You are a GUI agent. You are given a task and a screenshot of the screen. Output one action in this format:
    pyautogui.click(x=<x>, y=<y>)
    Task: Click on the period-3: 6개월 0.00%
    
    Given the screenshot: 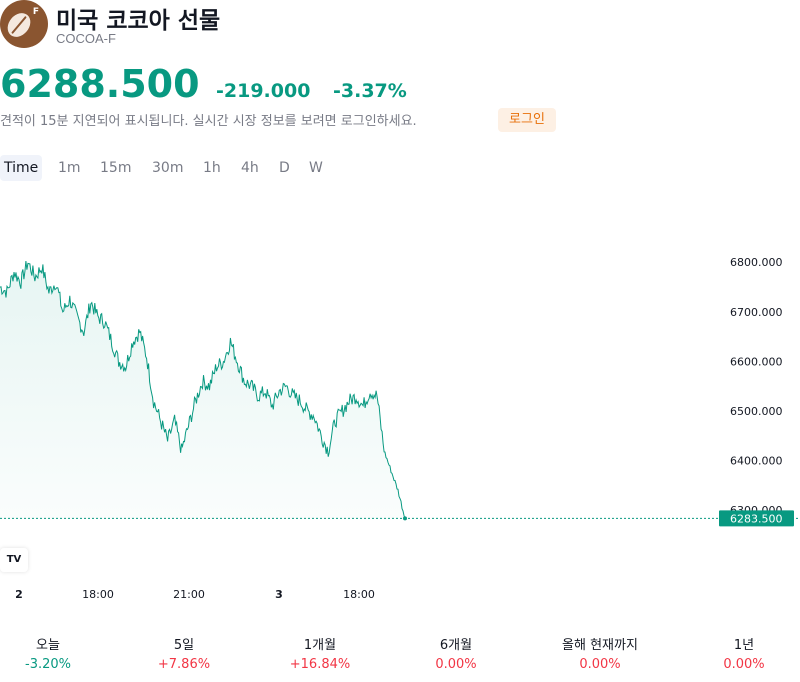 What is the action you would take?
    pyautogui.click(x=456, y=653)
    